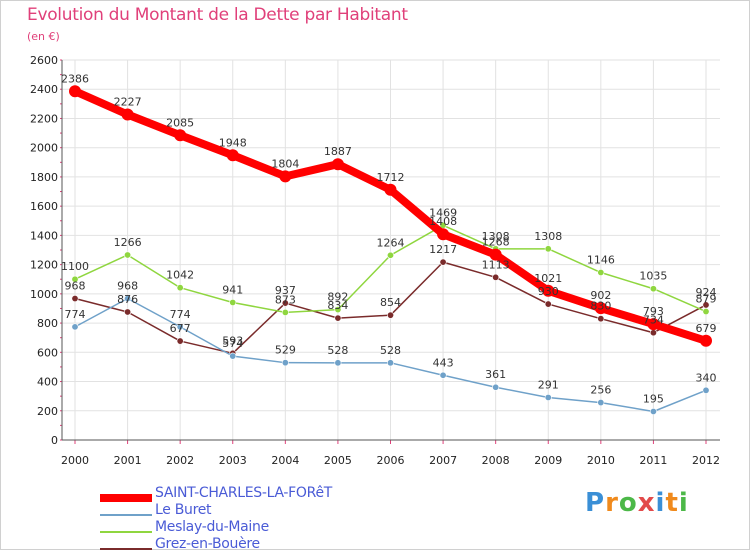 The image size is (750, 554). What do you see at coordinates (285, 290) in the screenshot?
I see `data-label: 937` at bounding box center [285, 290].